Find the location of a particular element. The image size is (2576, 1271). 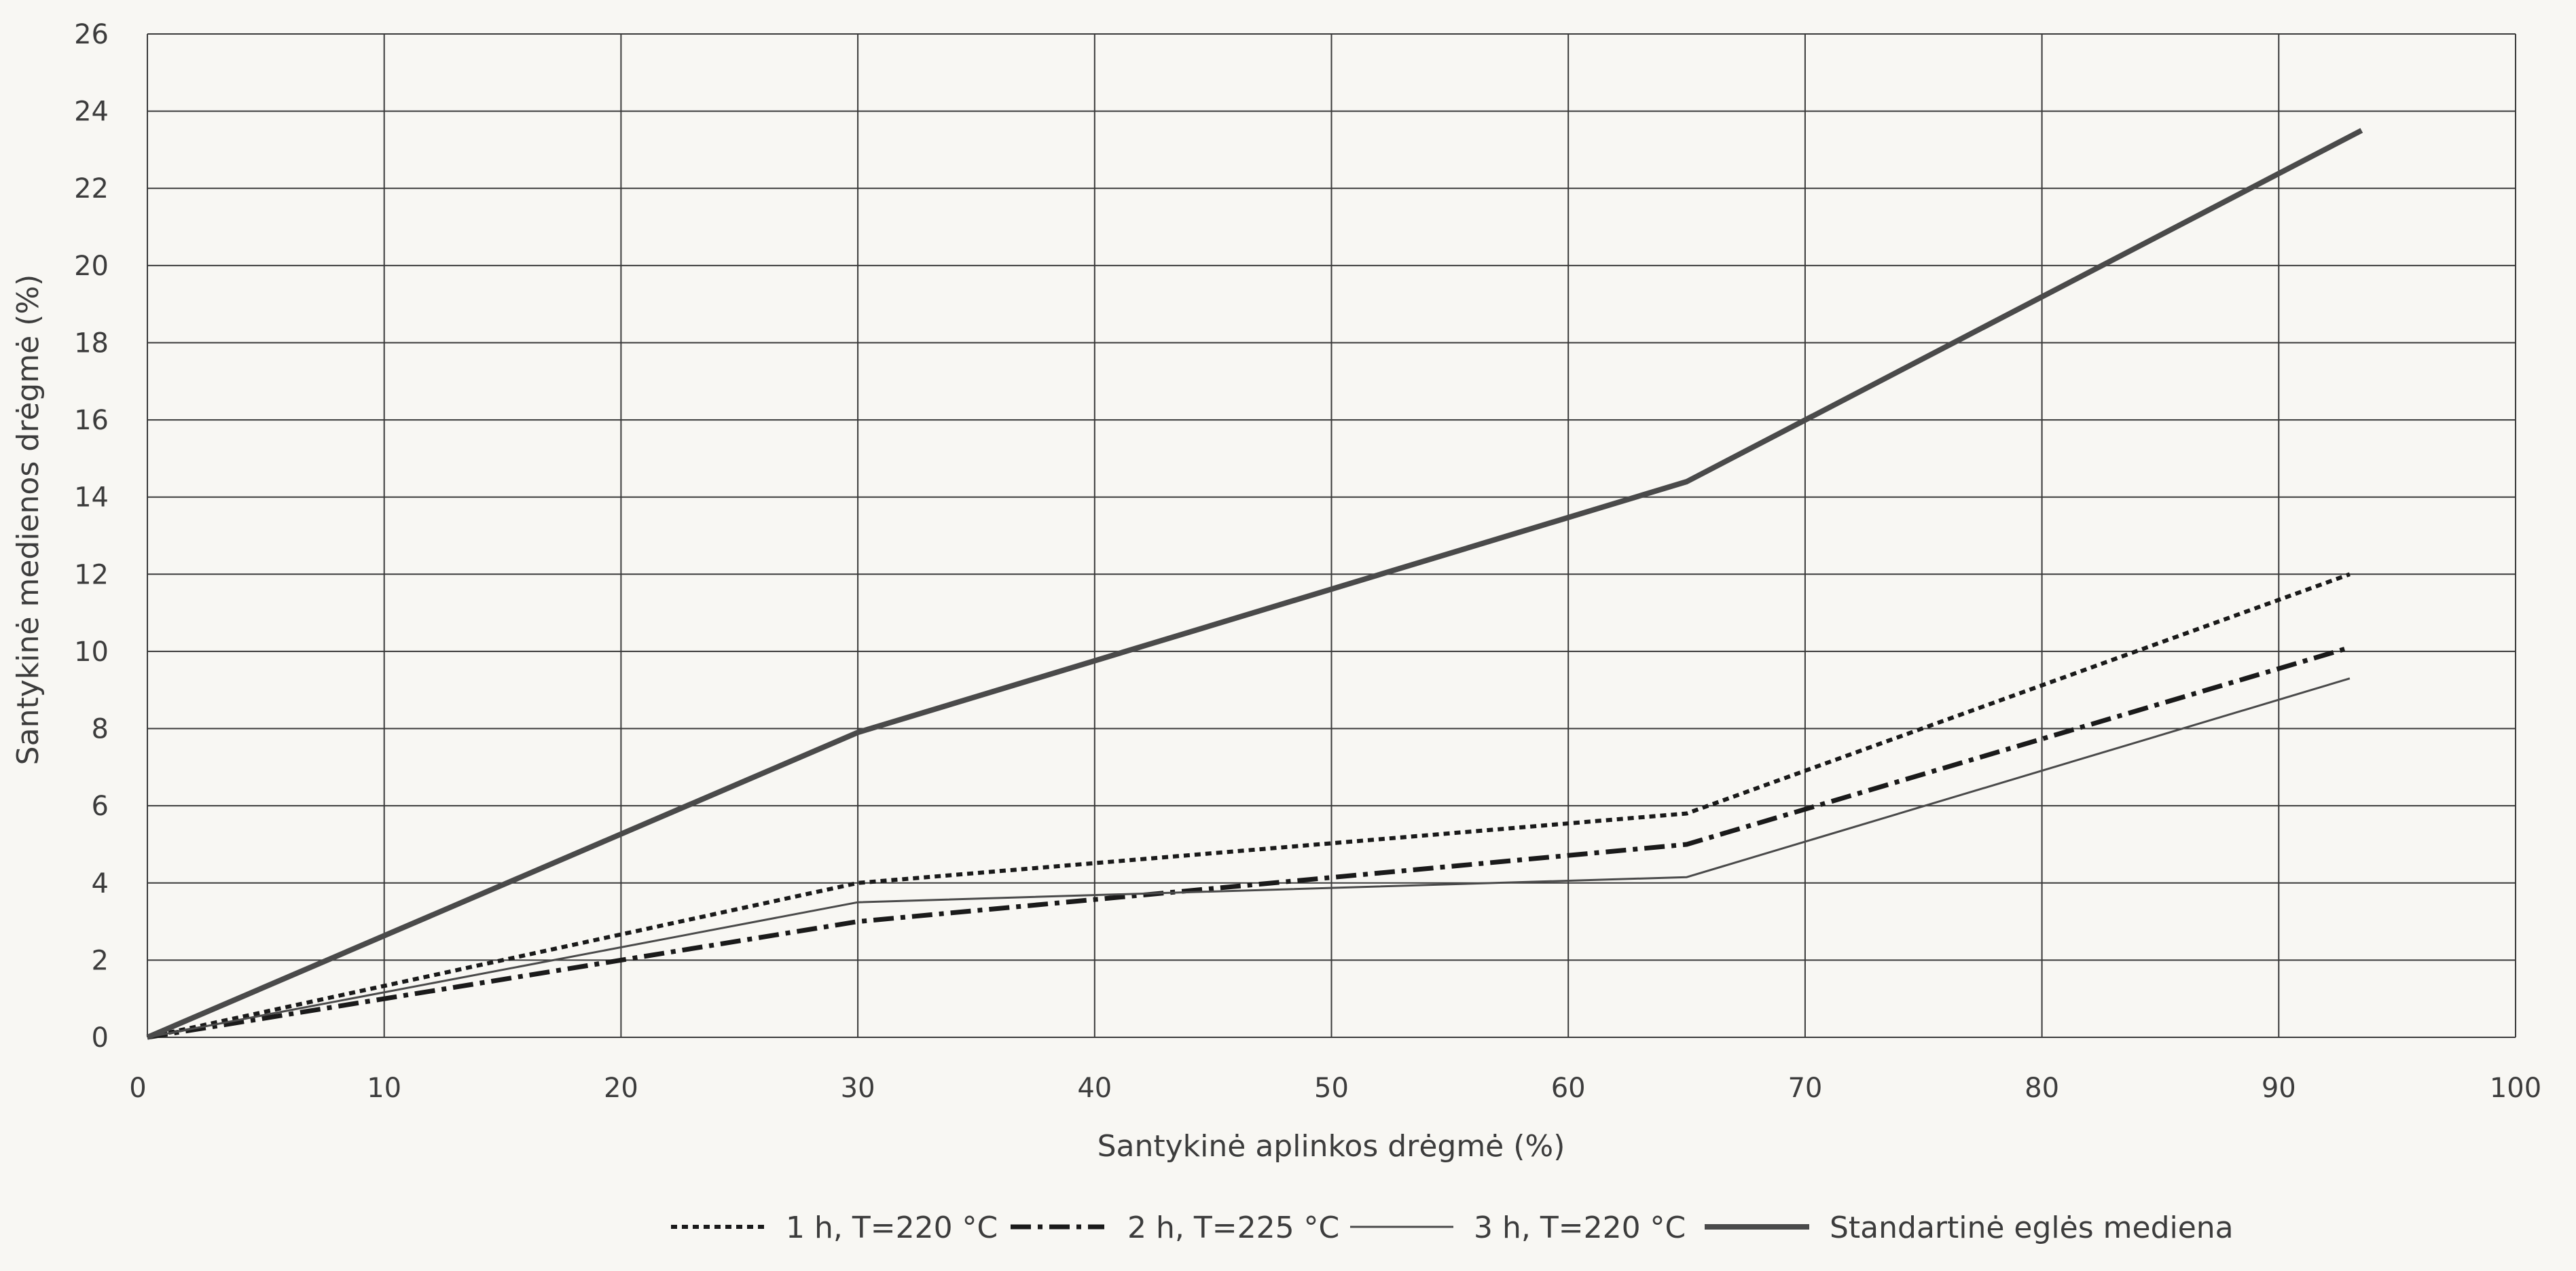

legend-label-4: Standartinė eglės mediena is located at coordinates (2032, 1228).